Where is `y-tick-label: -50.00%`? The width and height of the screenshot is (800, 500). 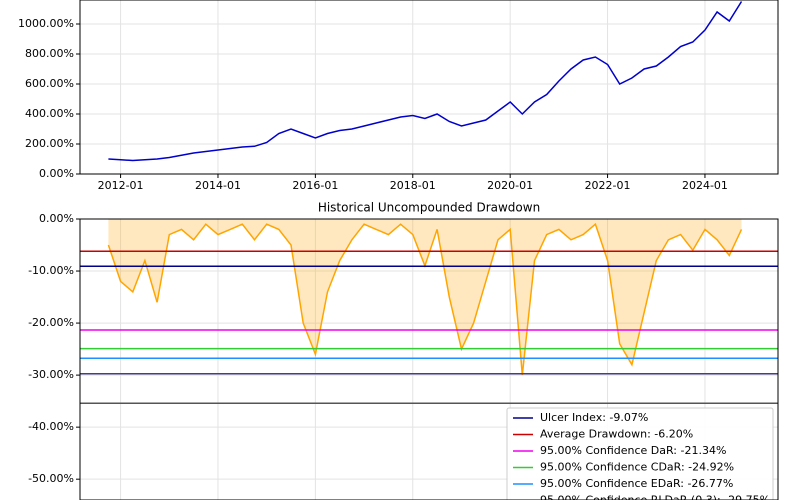
y-tick-label: -50.00% is located at coordinates (51, 478).